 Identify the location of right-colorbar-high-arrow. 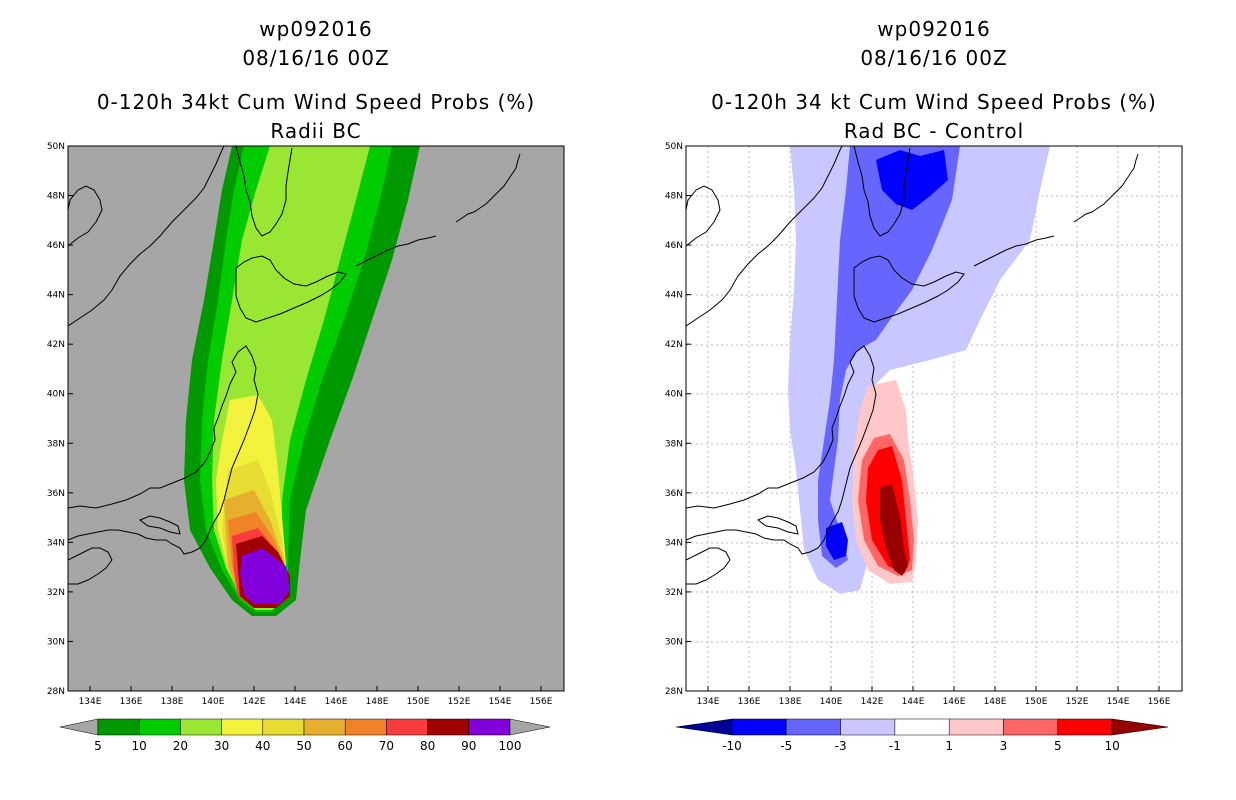
(1140, 727).